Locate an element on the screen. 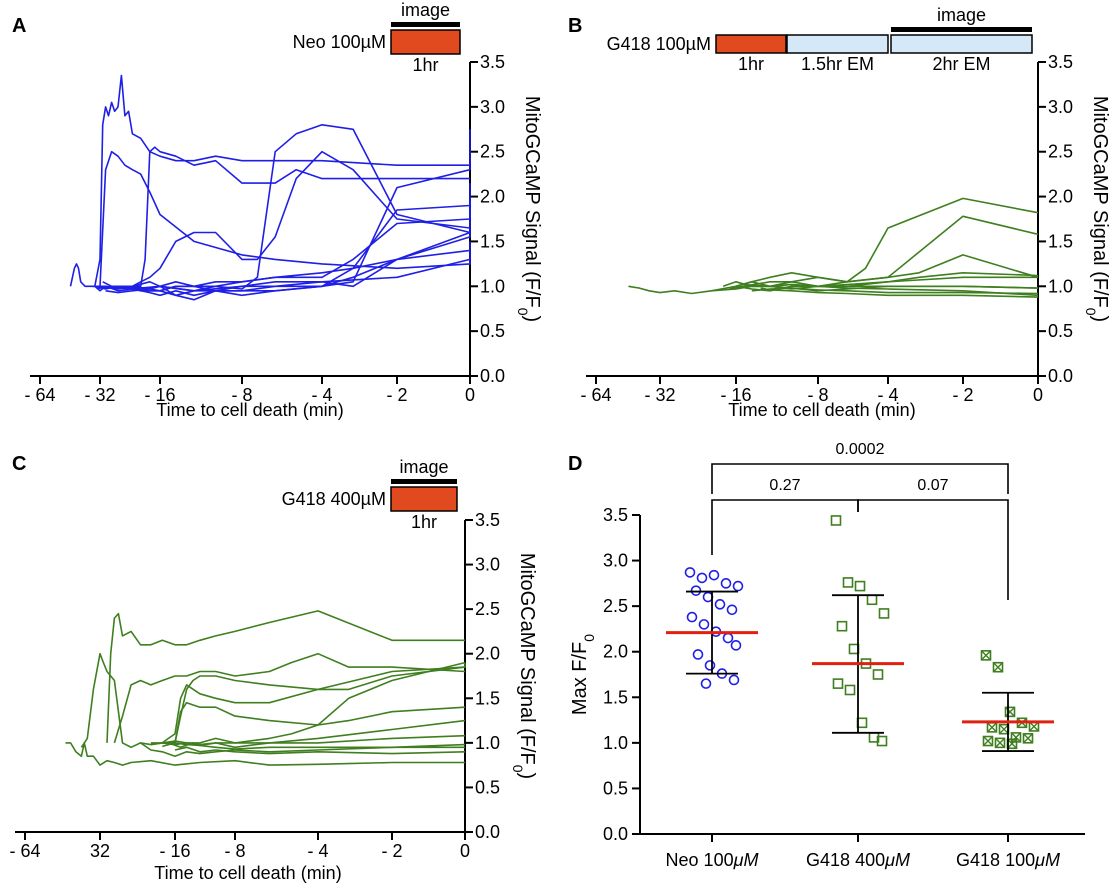 Image resolution: width=1110 pixels, height=891 pixels. panel-label: B is located at coordinates (575, 26).